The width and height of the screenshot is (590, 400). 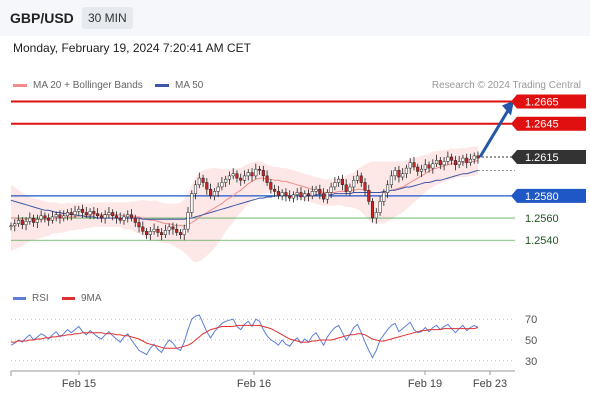 I want to click on ma20-line, so click(x=245, y=193).